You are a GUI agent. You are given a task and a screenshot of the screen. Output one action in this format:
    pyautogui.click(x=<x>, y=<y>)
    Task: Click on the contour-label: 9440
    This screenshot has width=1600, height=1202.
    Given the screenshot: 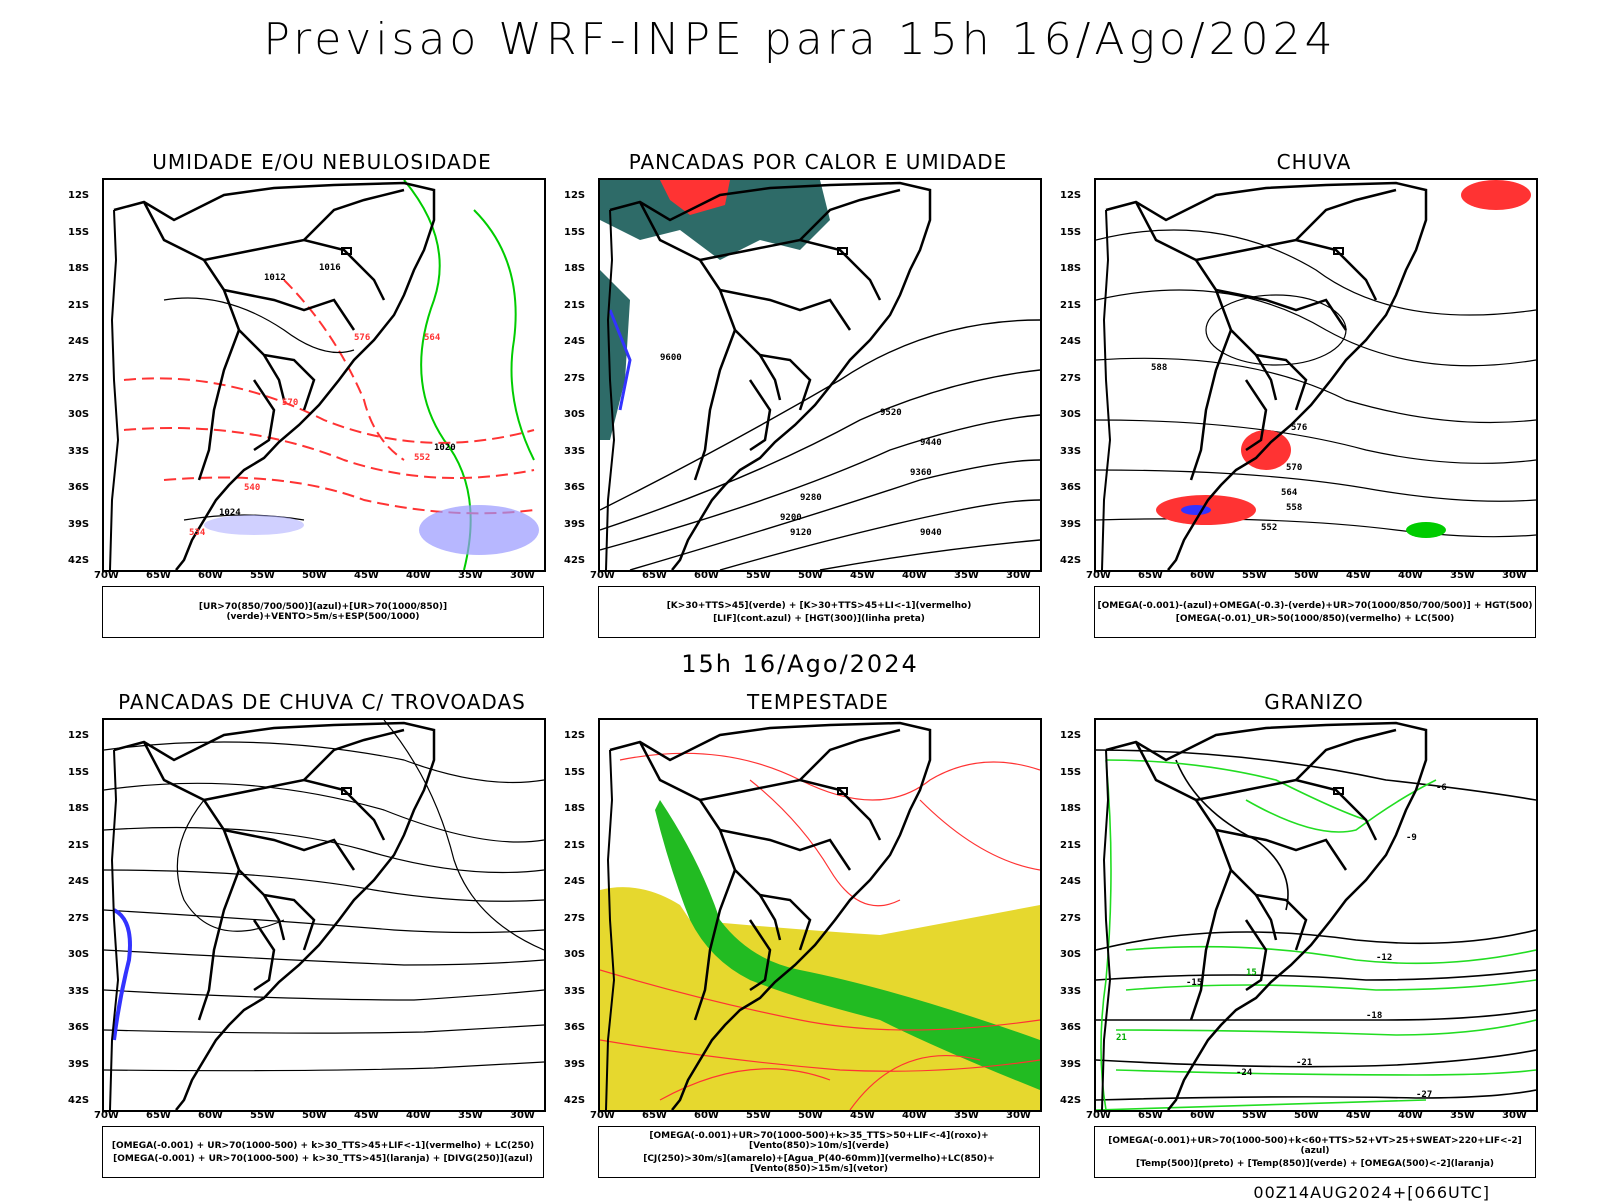 What is the action you would take?
    pyautogui.click(x=931, y=443)
    